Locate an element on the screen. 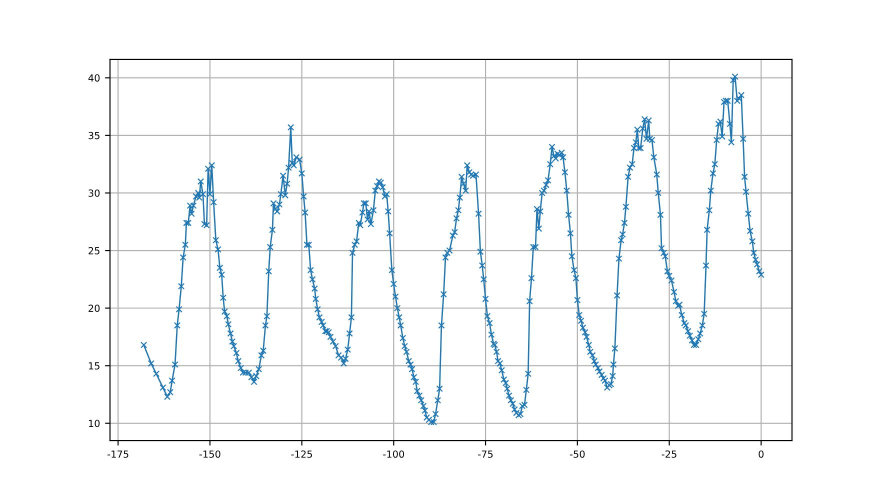  x-tick-label: -75 is located at coordinates (485, 454).